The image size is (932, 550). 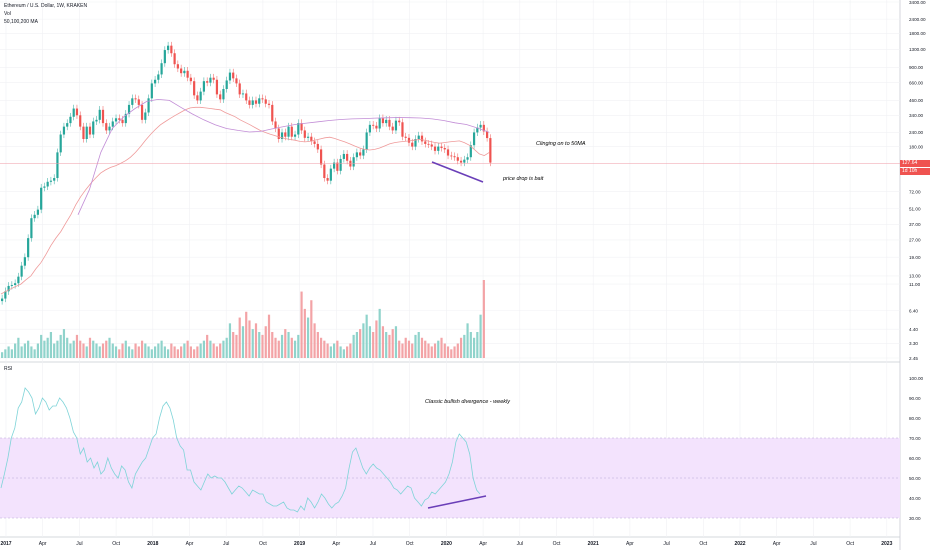 I want to click on x-tick-label: Apr, so click(x=630, y=544).